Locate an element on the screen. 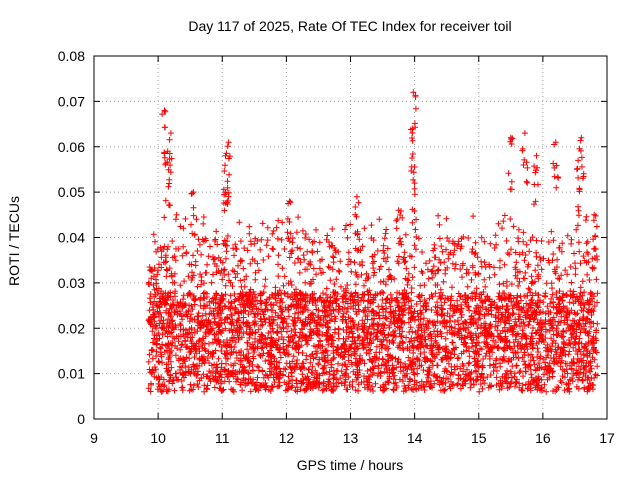  x-tick-label: 11 is located at coordinates (222, 438).